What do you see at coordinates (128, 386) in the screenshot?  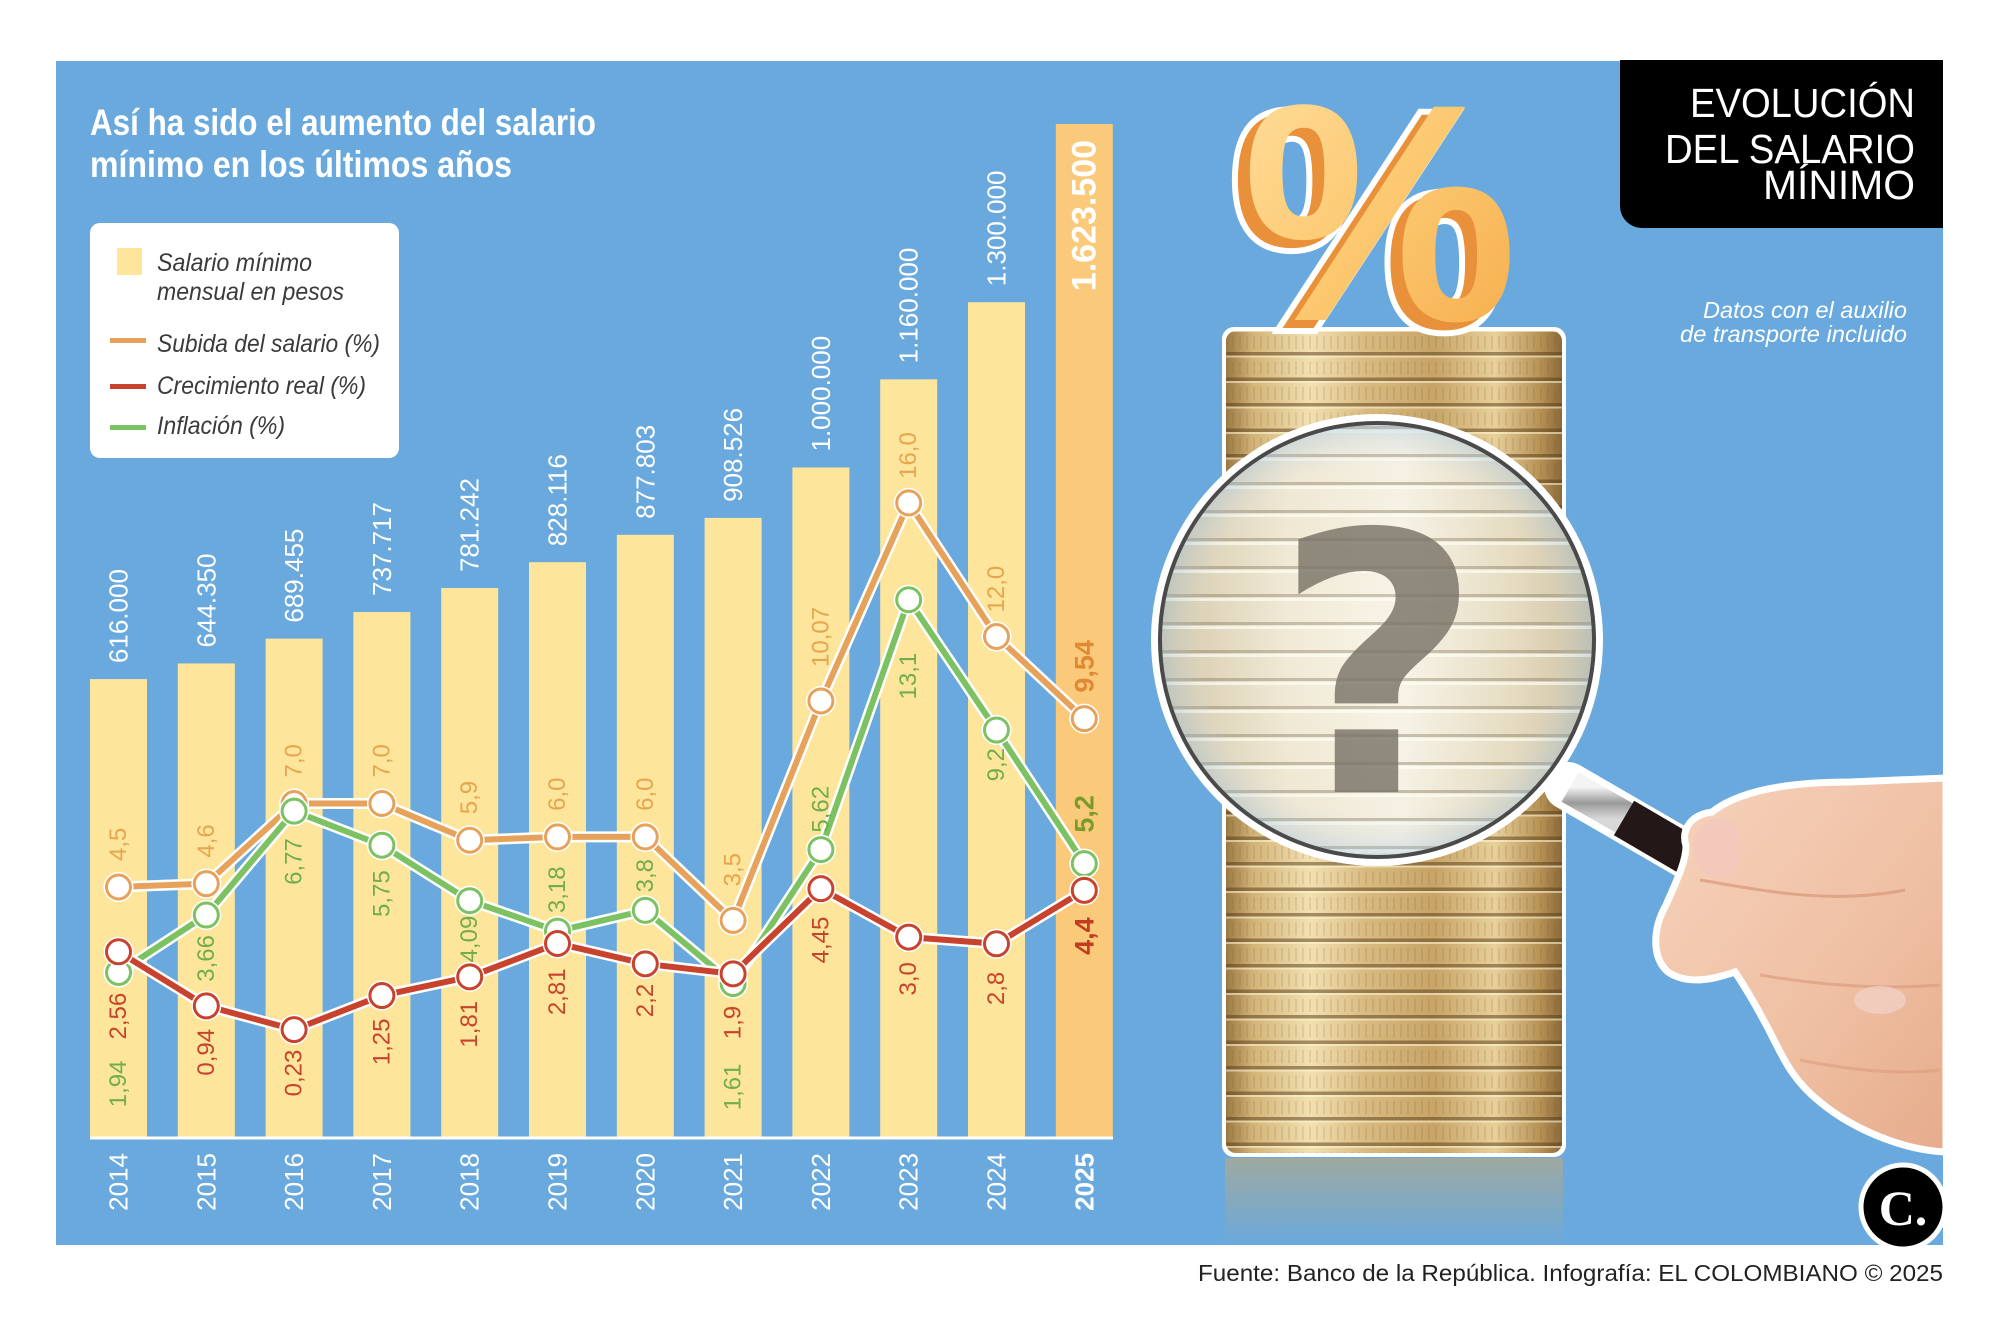 I see `legend-swatch-crecimiento-icon` at bounding box center [128, 386].